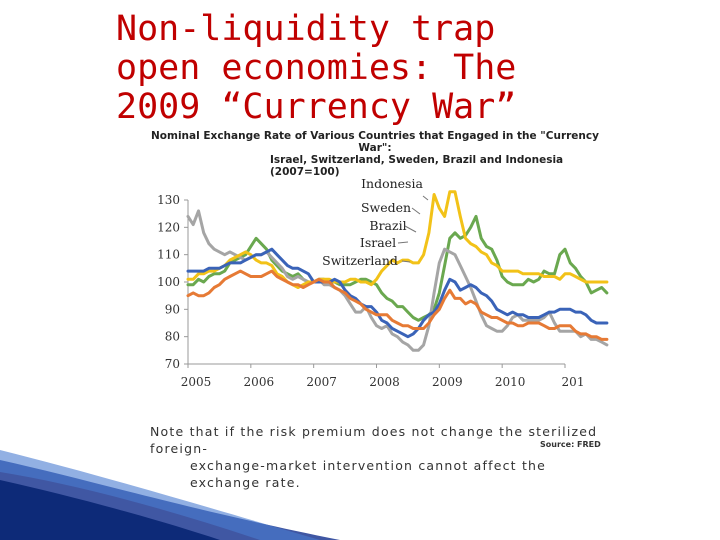  I want to click on x-tick-label: 2009, so click(447, 382).